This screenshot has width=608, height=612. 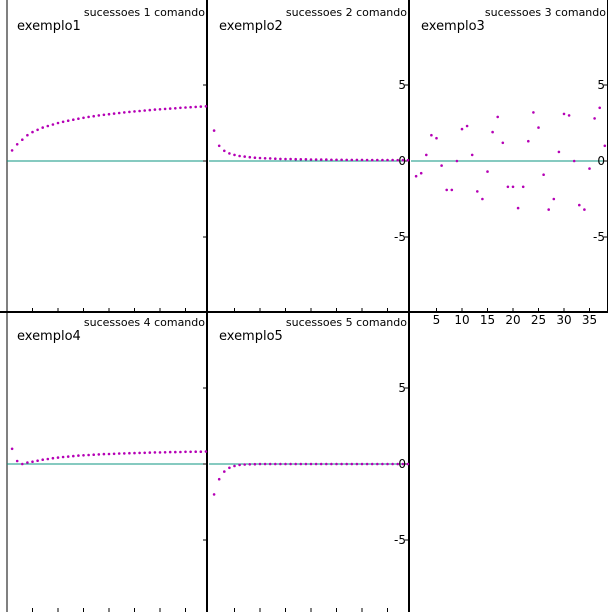 What do you see at coordinates (601, 161) in the screenshot?
I see `y-tick-label: 0` at bounding box center [601, 161].